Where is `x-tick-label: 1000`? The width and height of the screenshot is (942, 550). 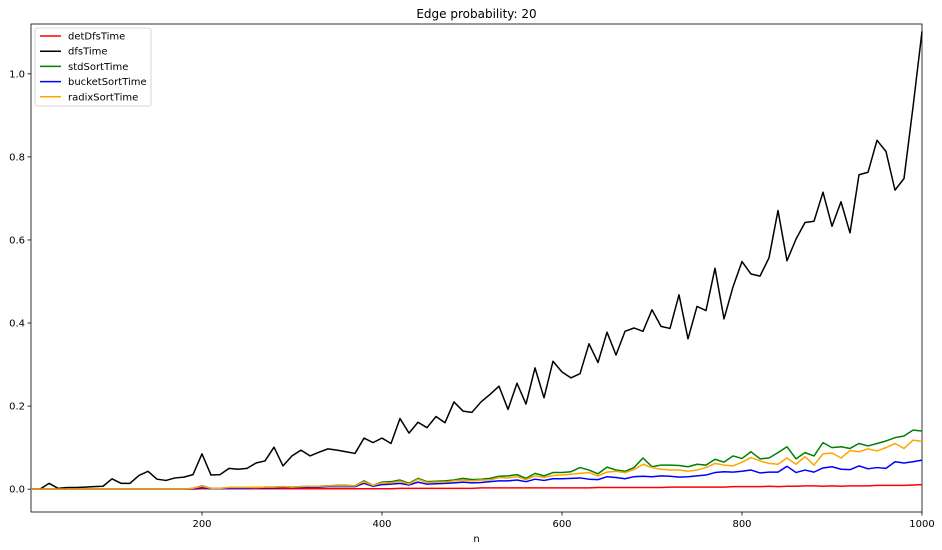 x-tick-label: 1000 is located at coordinates (921, 524).